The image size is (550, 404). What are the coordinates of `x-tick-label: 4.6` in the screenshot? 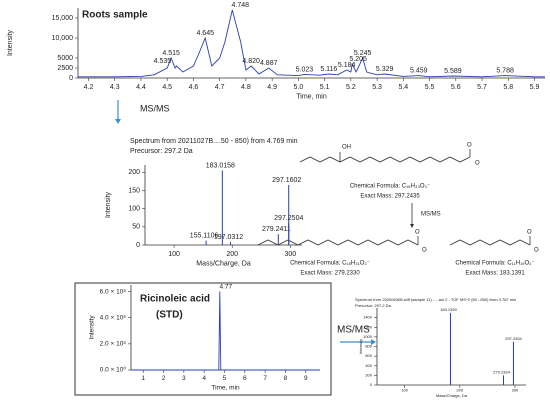 It's located at (194, 87).